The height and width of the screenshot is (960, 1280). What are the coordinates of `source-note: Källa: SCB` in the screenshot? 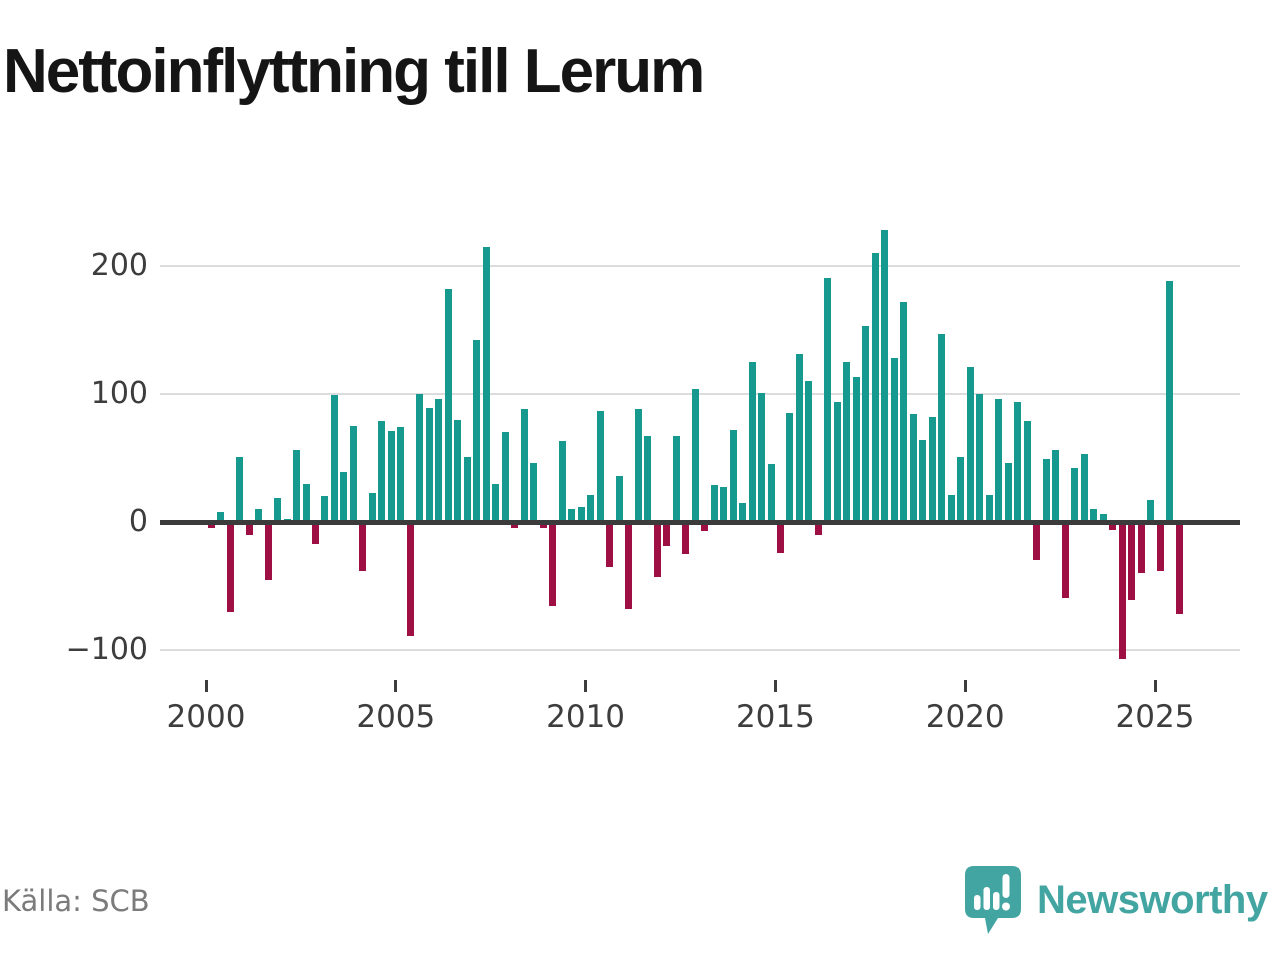 It's located at (76, 901).